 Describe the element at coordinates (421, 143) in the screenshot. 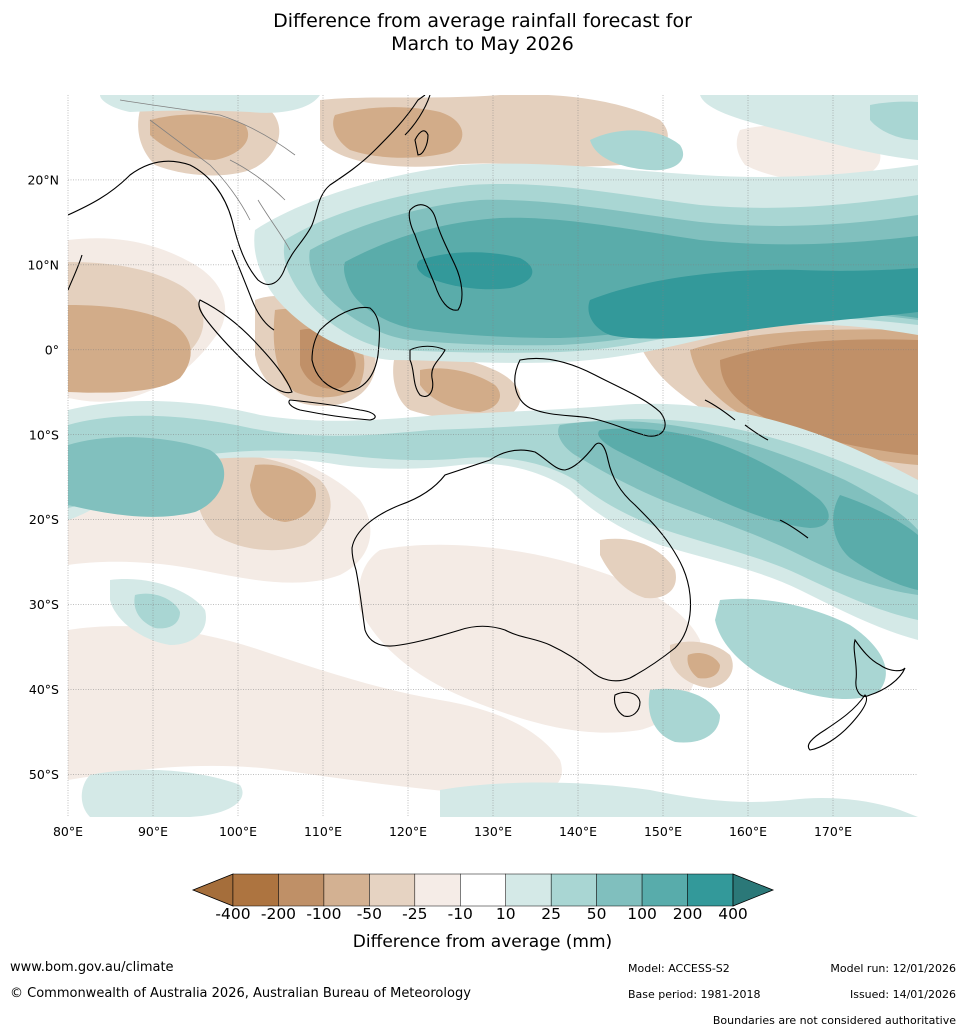

I see `taiwan-coast` at that location.